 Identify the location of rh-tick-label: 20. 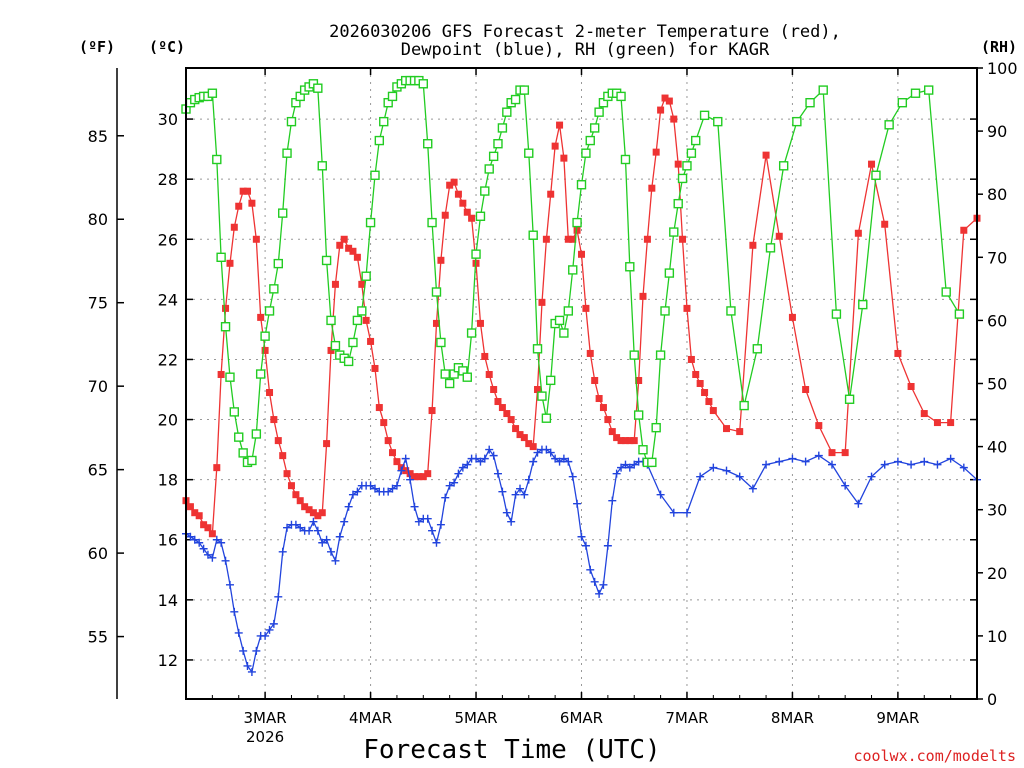
(997, 573).